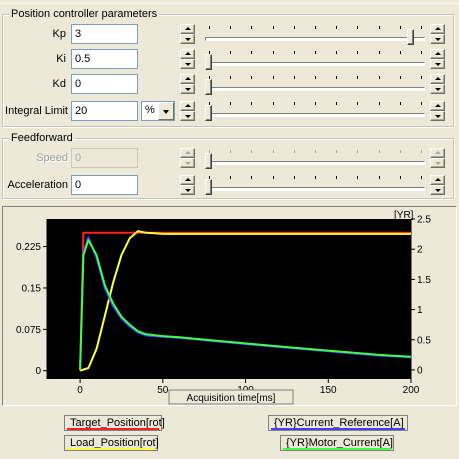 The width and height of the screenshot is (459, 459). What do you see at coordinates (187, 54) in the screenshot?
I see `ki-spin-up` at bounding box center [187, 54].